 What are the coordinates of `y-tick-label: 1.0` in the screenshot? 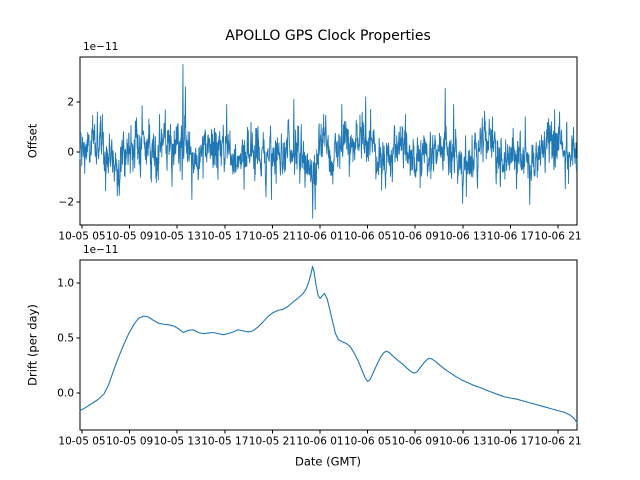 It's located at (65, 284).